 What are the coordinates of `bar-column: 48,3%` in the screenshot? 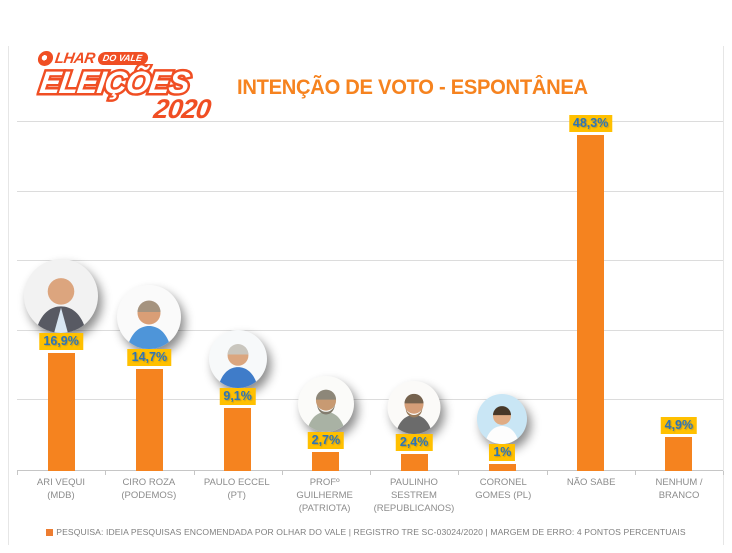 It's located at (591, 292).